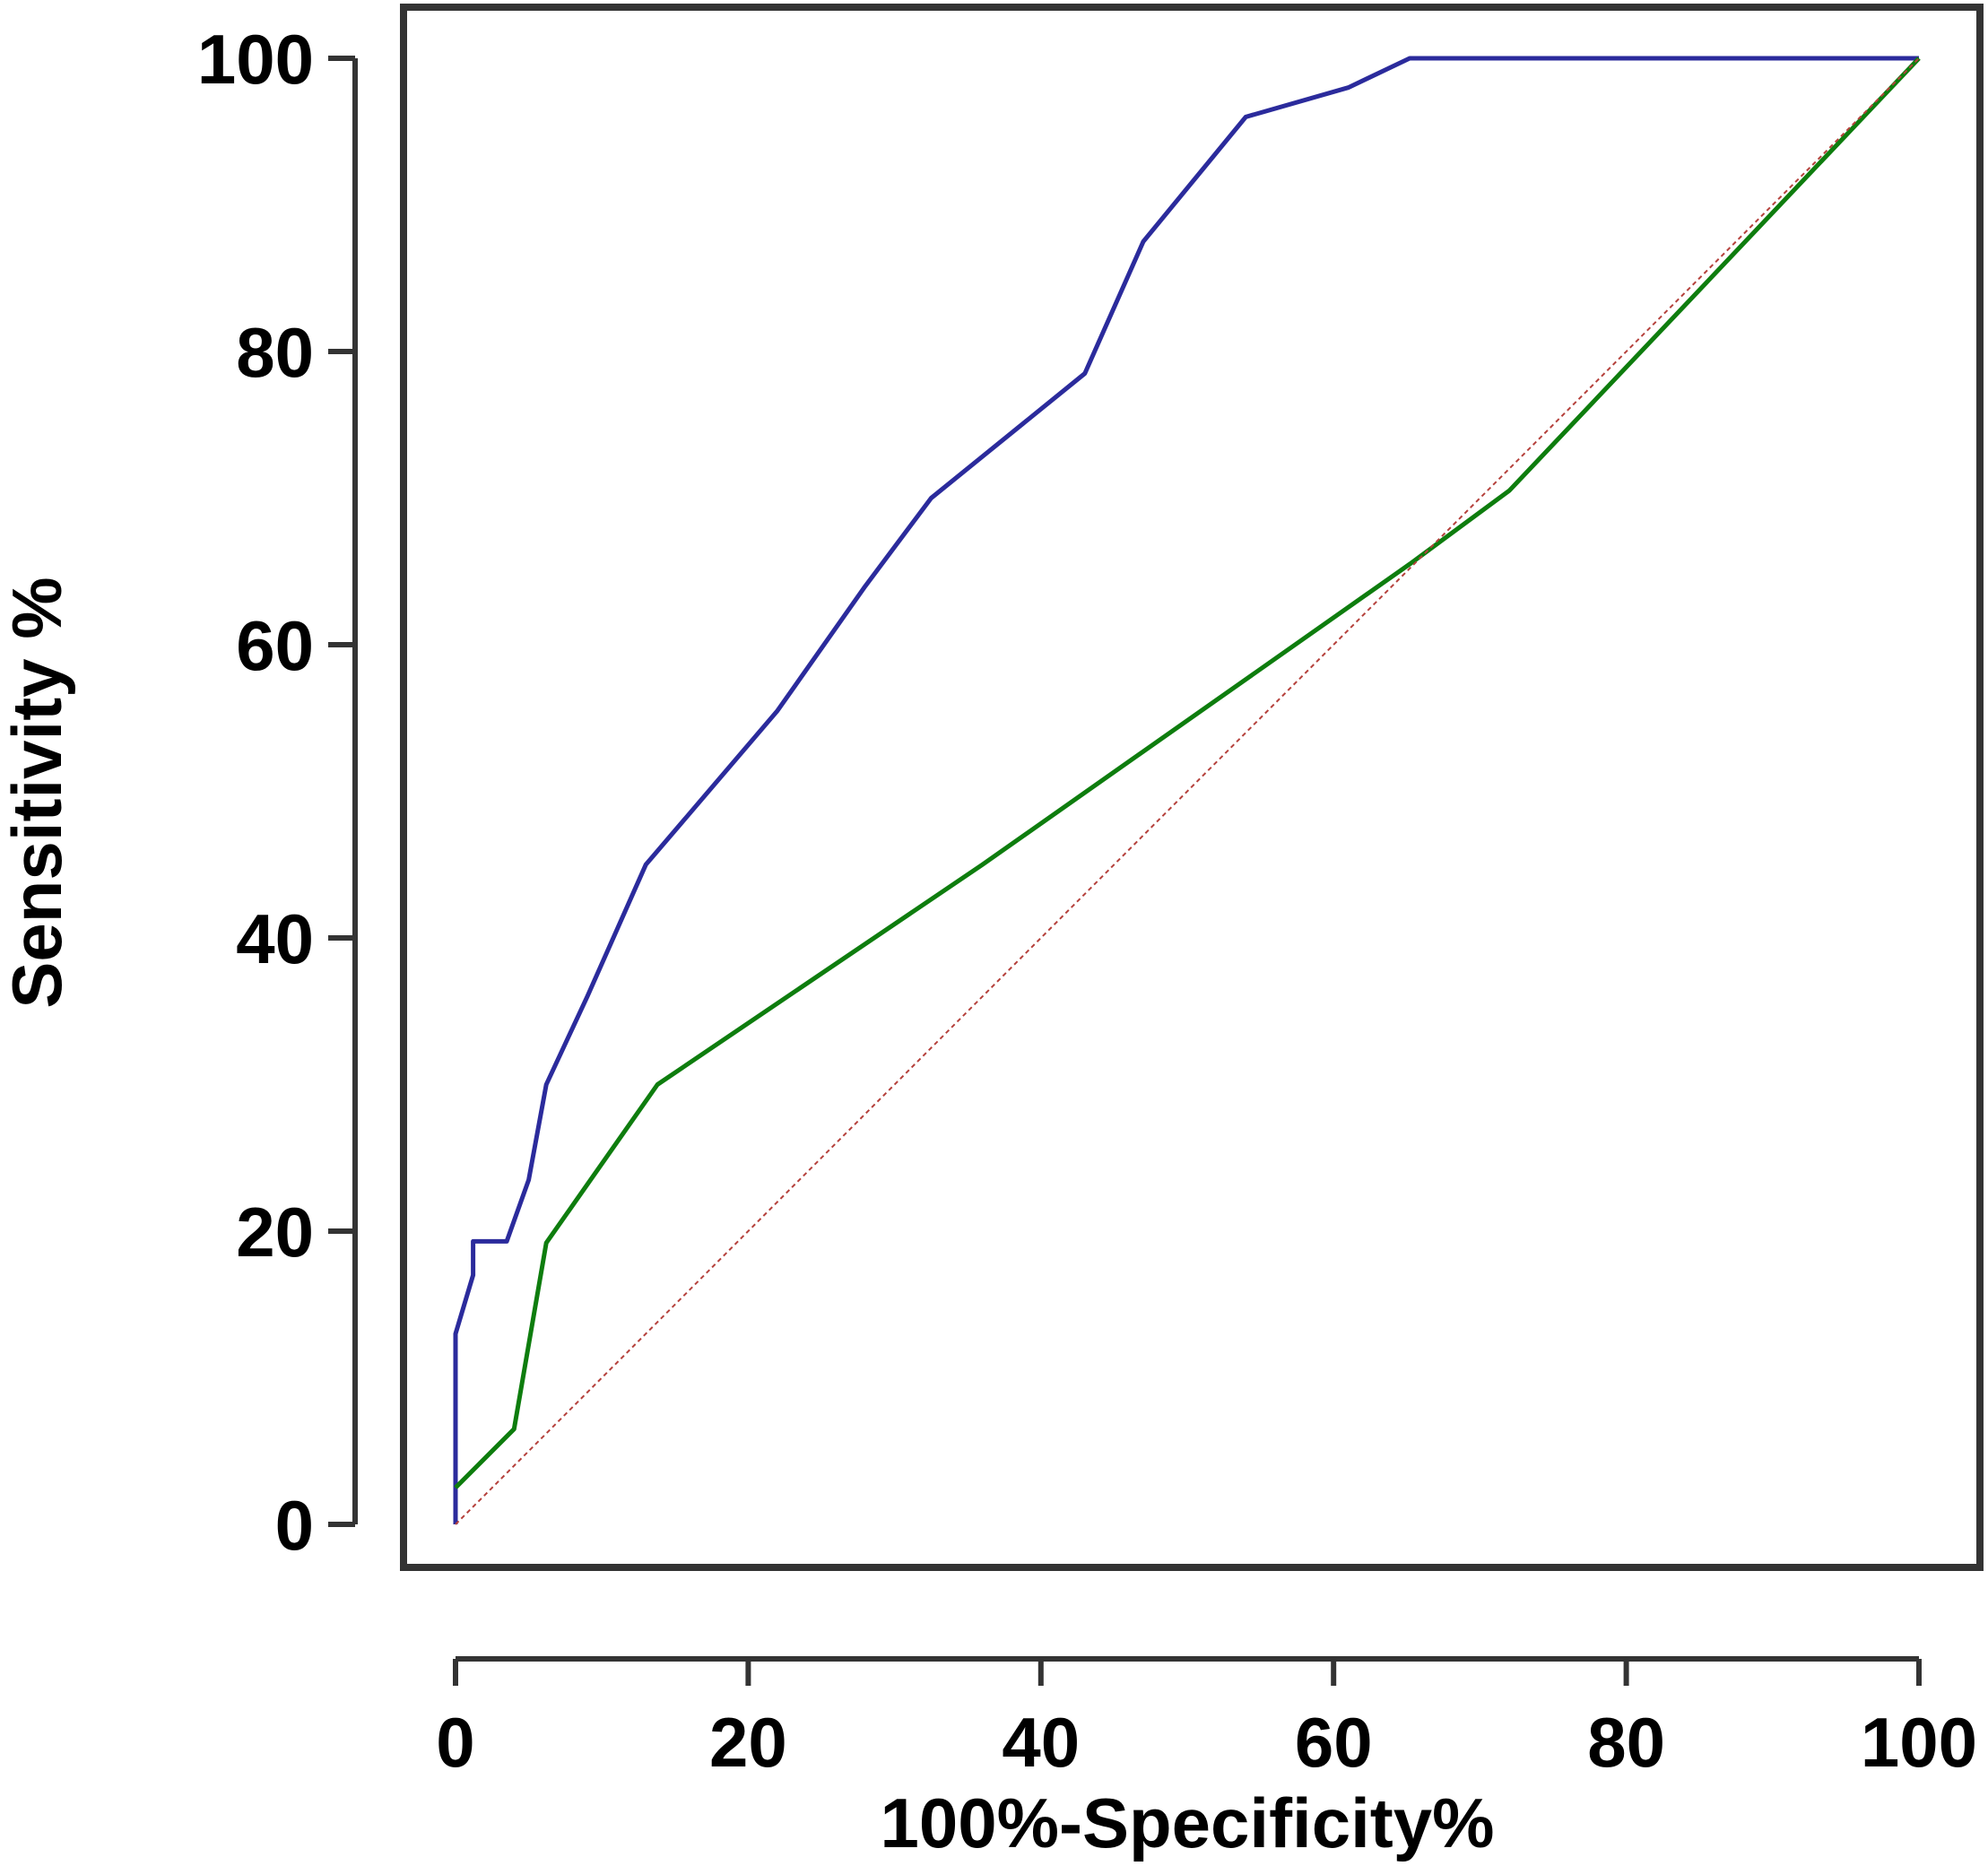 The width and height of the screenshot is (1988, 1866). I want to click on y-axis-title: Sensitivity %, so click(38, 792).